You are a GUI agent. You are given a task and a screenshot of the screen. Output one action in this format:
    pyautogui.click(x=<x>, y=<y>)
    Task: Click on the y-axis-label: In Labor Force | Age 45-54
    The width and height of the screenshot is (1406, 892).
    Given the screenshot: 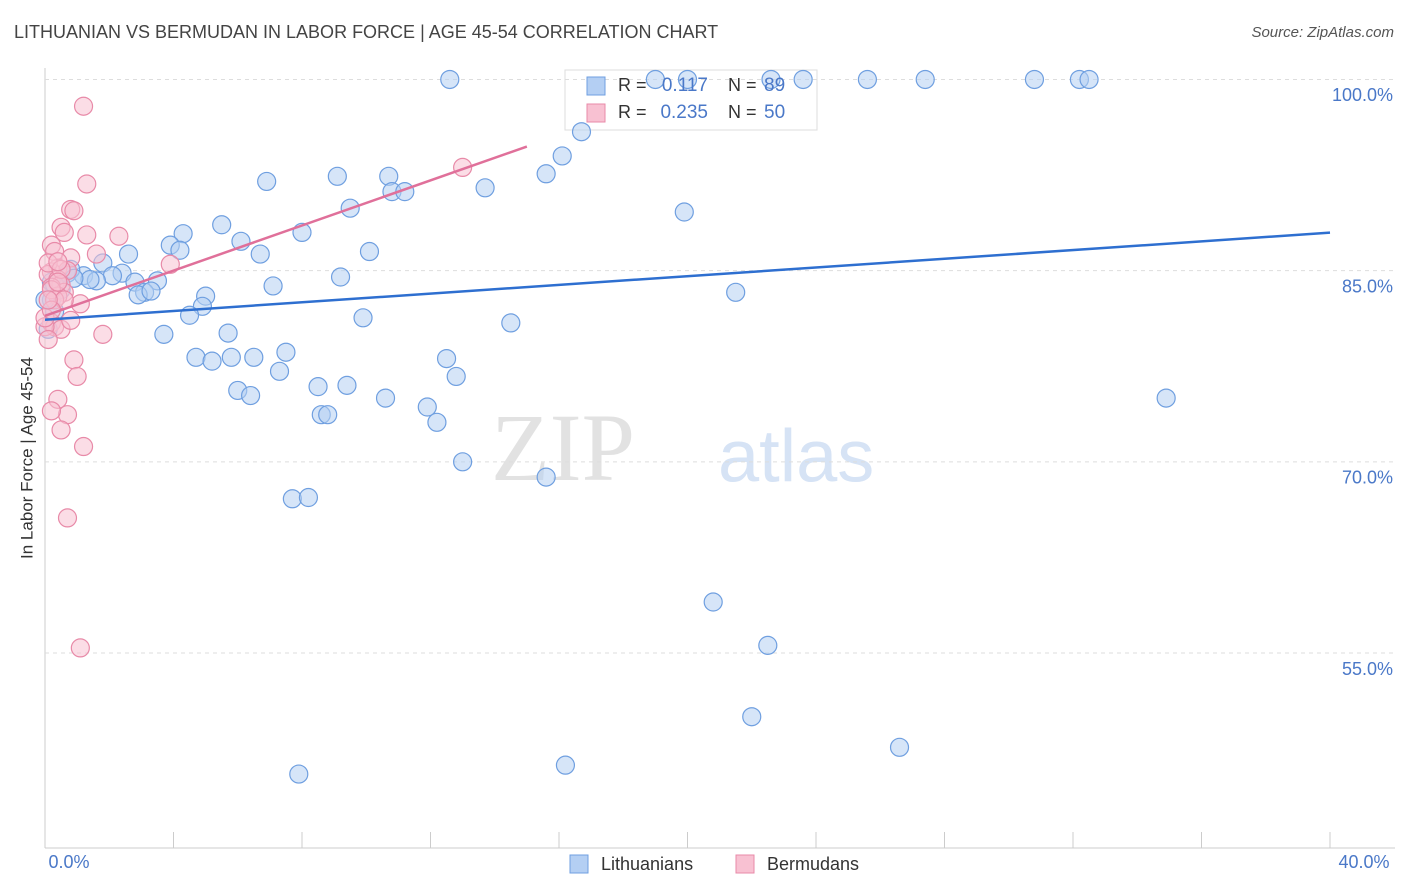 What is the action you would take?
    pyautogui.click(x=26, y=458)
    